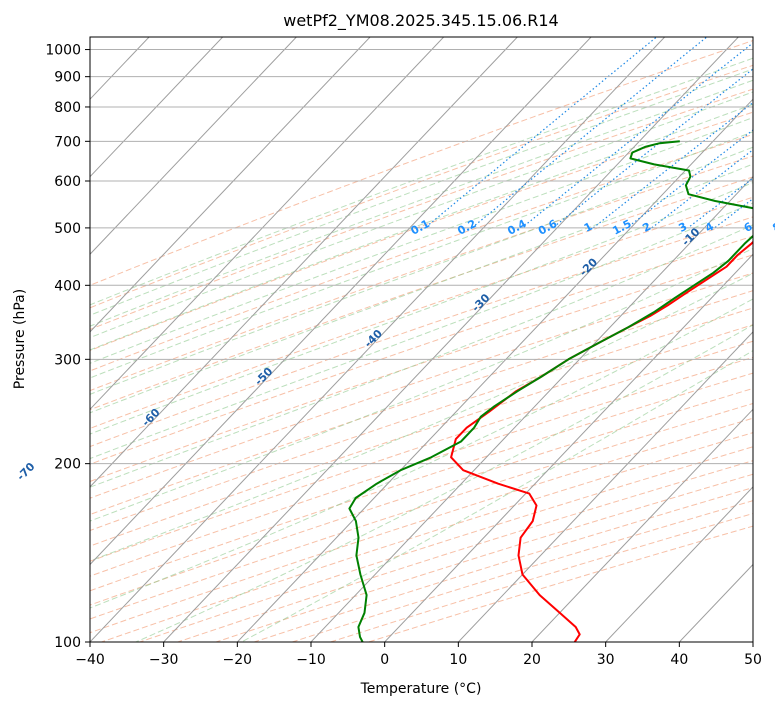 The height and width of the screenshot is (708, 775). I want to click on x-tick-label: 30, so click(606, 660).